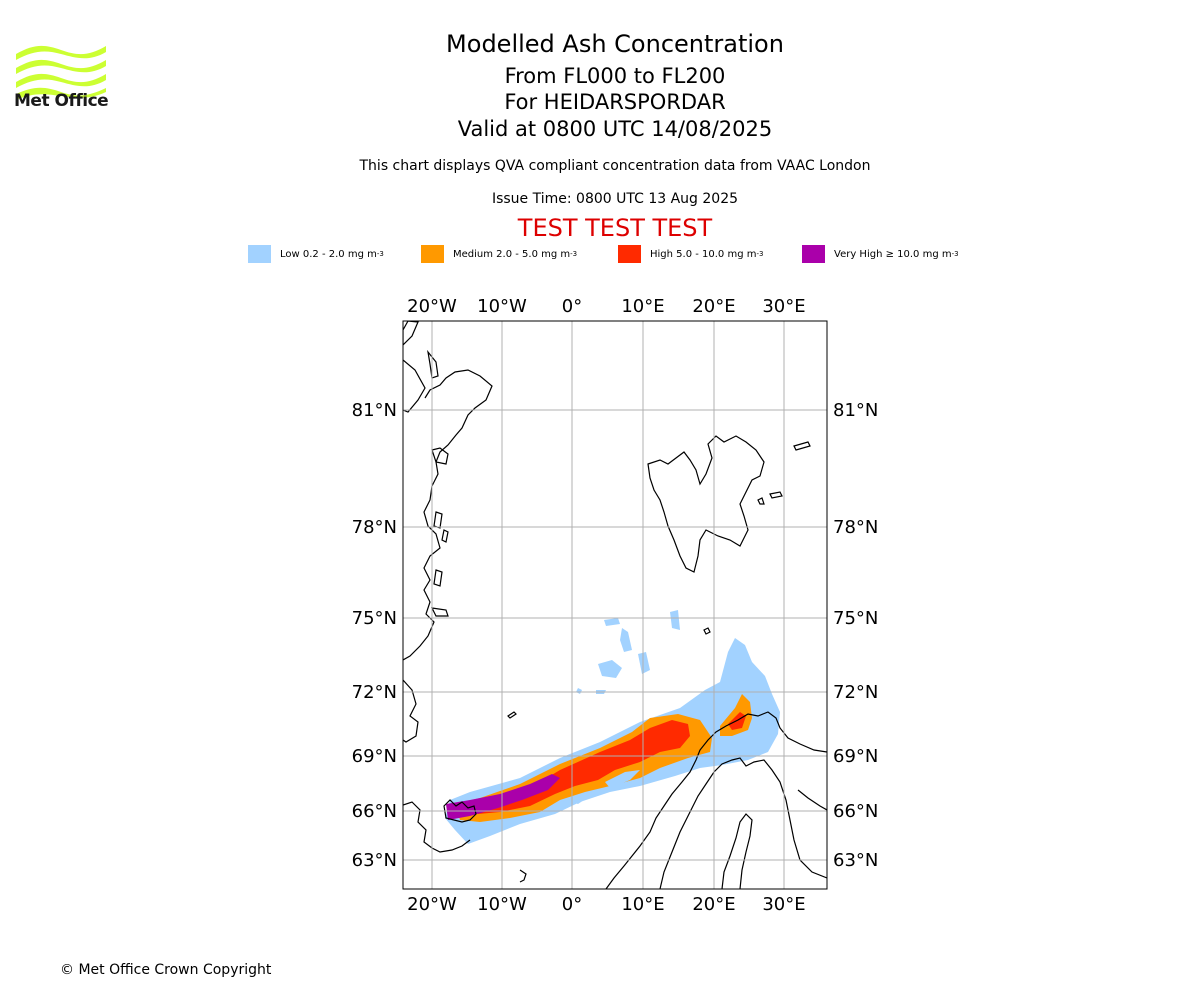 This screenshot has width=1200, height=1000. Describe the element at coordinates (783, 904) in the screenshot. I see `lon-tick-bottom: 30°E` at that location.